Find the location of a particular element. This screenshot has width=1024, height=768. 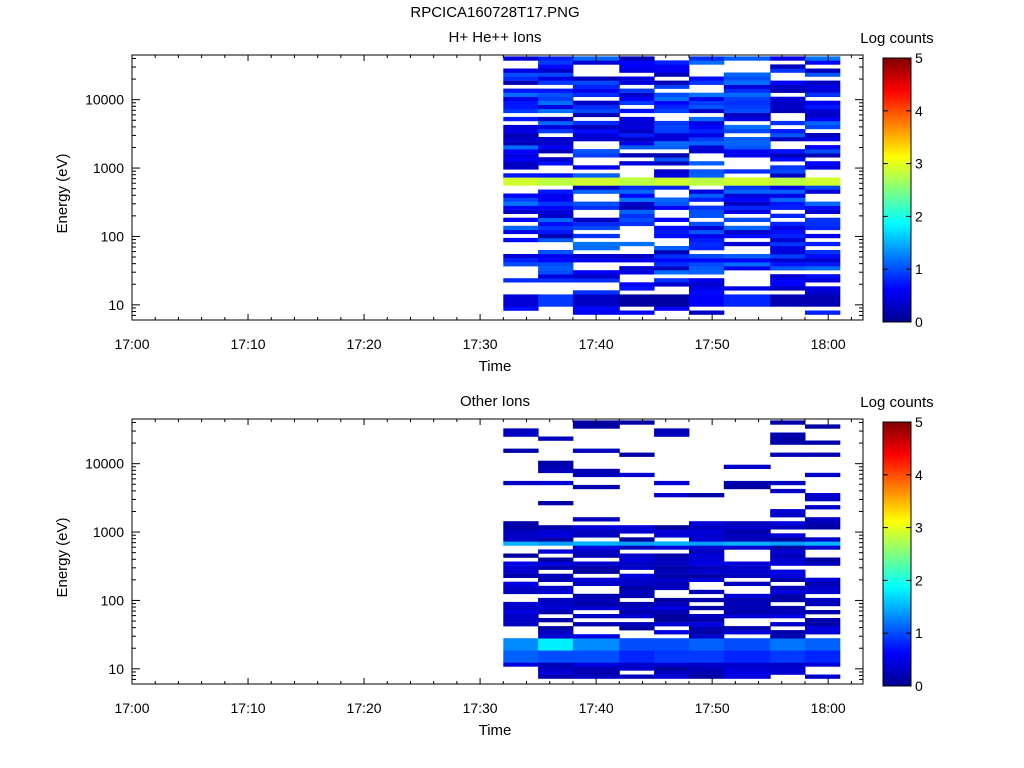

y-tick-label: 10 is located at coordinates (116, 305).